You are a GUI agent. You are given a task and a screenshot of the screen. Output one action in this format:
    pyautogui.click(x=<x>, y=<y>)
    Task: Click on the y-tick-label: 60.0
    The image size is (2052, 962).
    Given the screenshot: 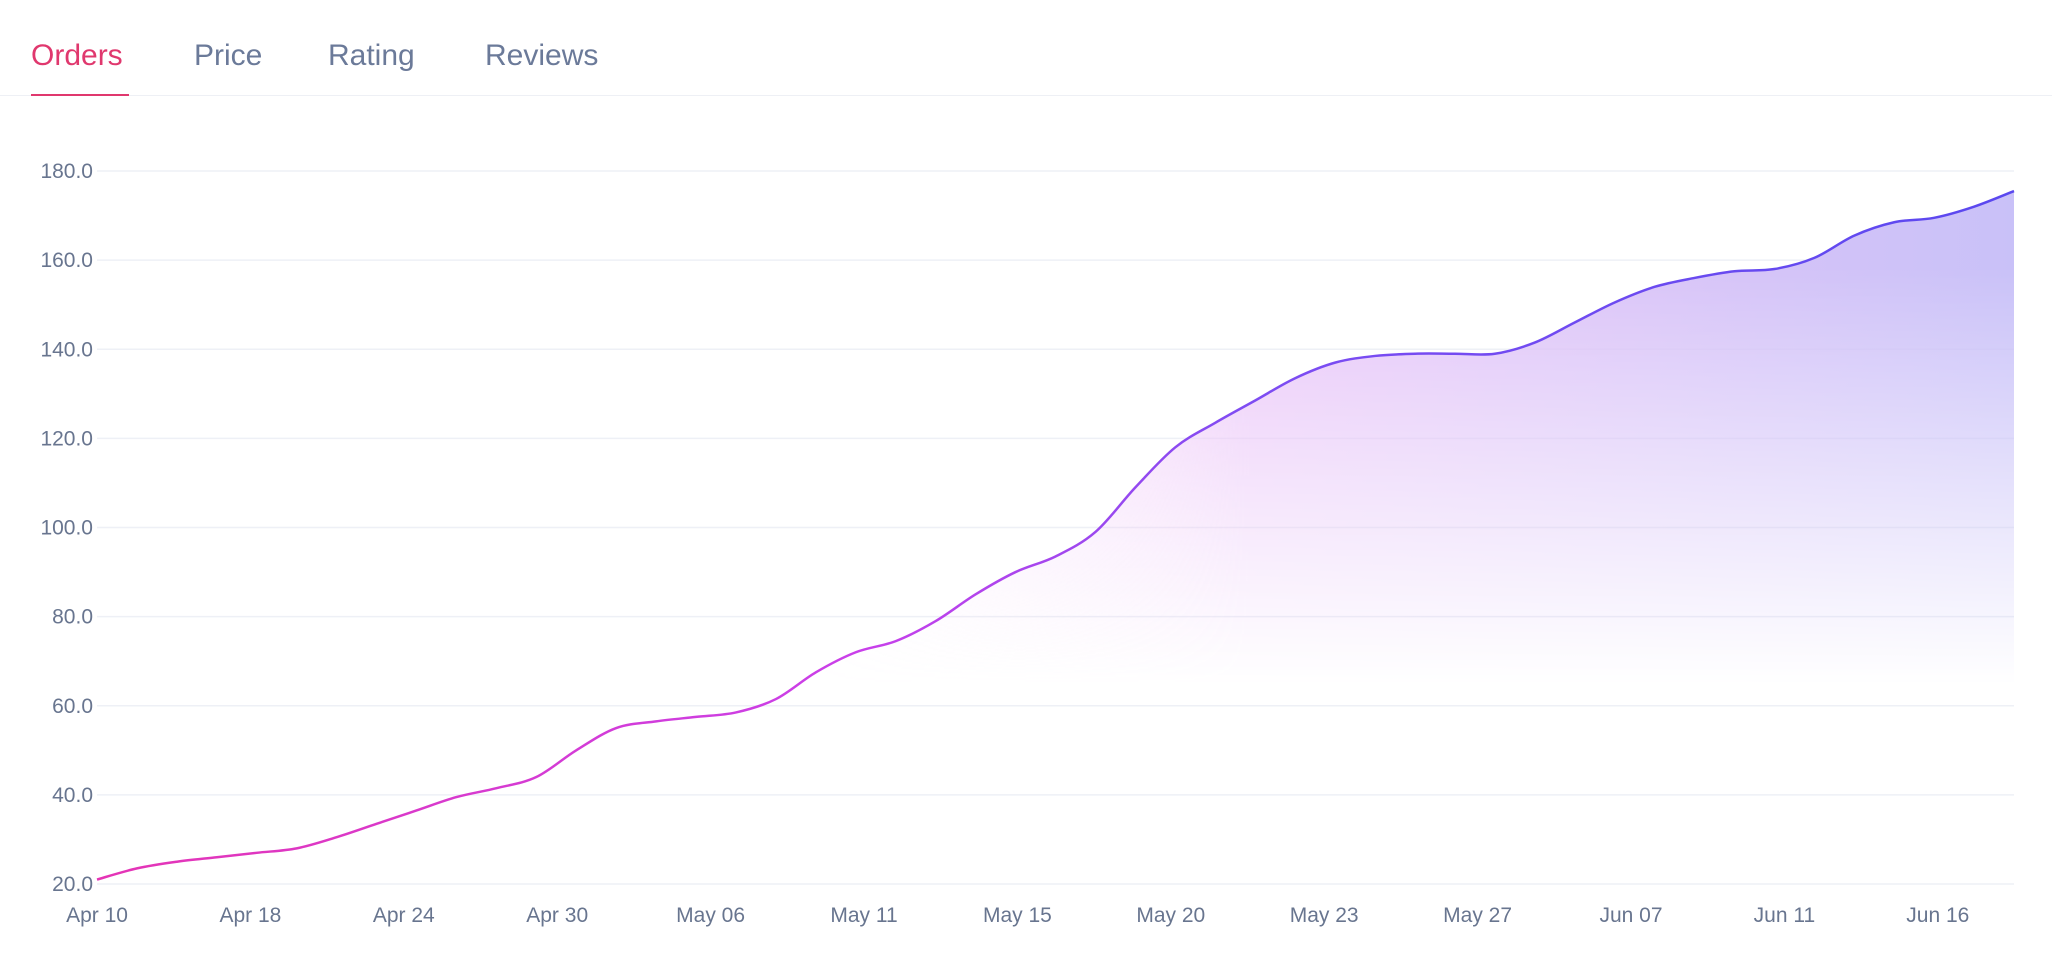 What is the action you would take?
    pyautogui.click(x=72, y=706)
    